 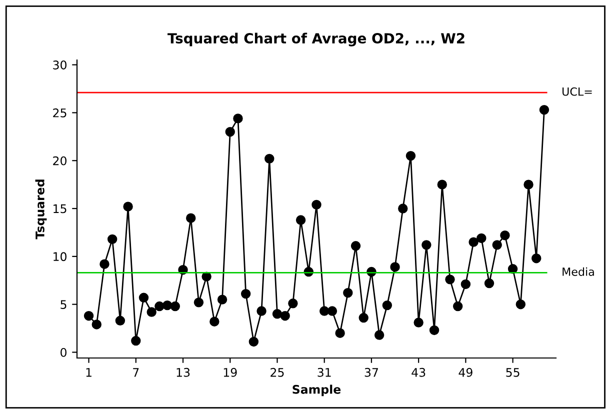 I want to click on x-tick-label: 55, so click(x=513, y=372).